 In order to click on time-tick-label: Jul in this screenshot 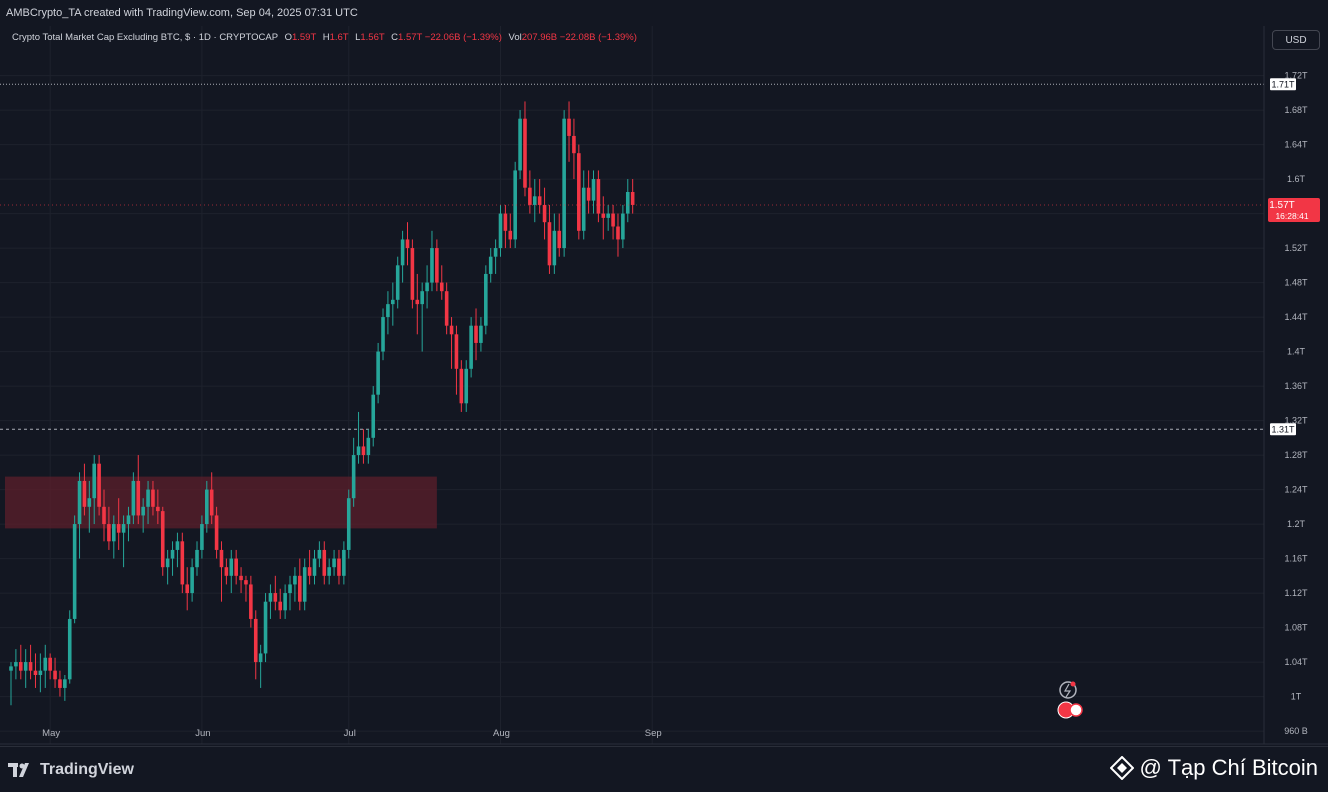, I will do `click(350, 733)`.